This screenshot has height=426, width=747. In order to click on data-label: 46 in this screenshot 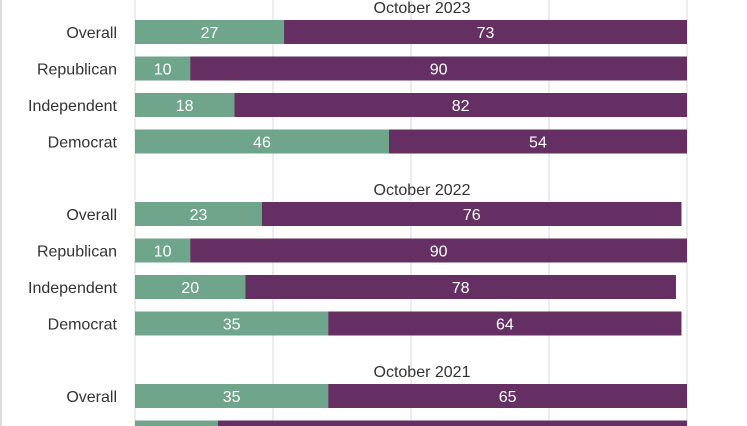, I will do `click(262, 143)`.